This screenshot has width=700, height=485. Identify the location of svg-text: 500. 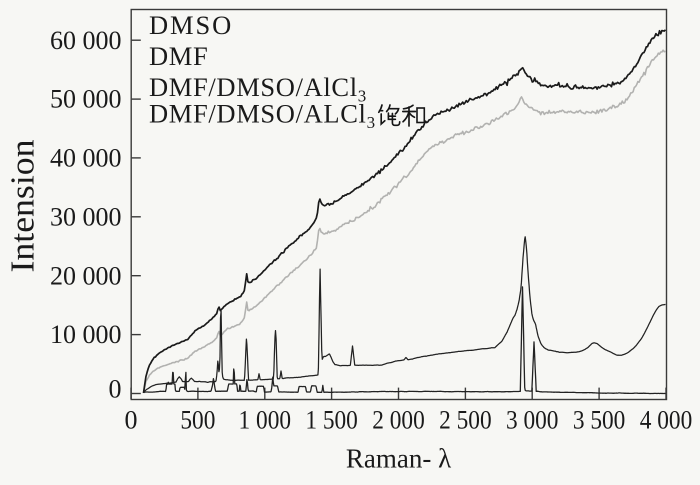
(197, 420).